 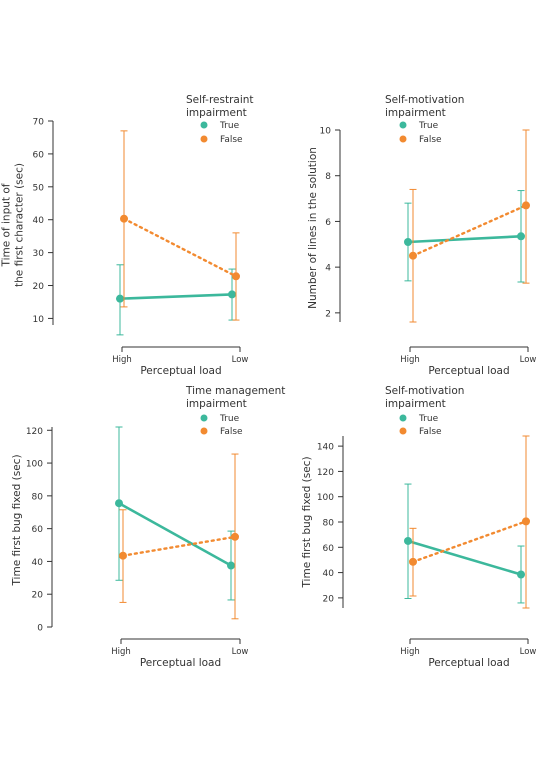 What do you see at coordinates (39, 123) in the screenshot?
I see `y-tick-label: 70` at bounding box center [39, 123].